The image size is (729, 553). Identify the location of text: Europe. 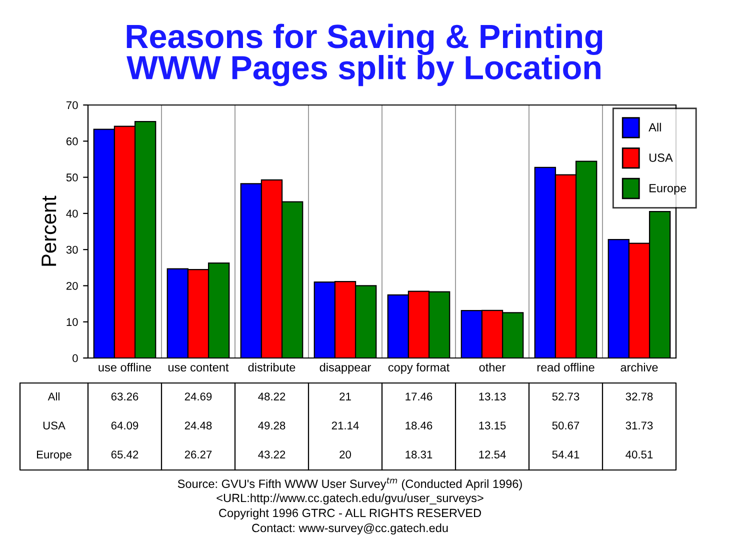
(54, 455).